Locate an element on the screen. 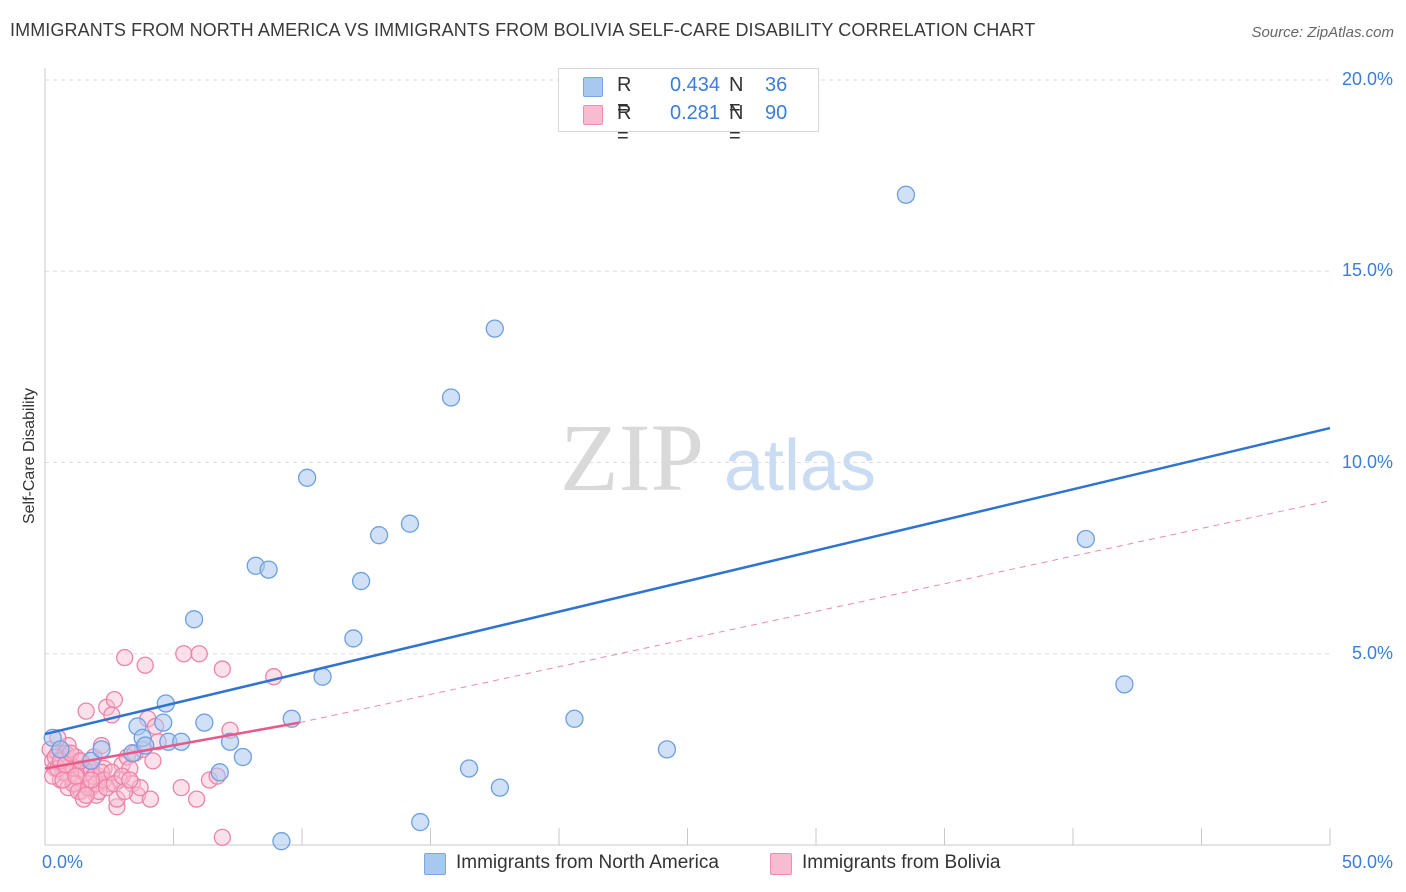  watermark-zip: ZIP is located at coordinates (632, 457).